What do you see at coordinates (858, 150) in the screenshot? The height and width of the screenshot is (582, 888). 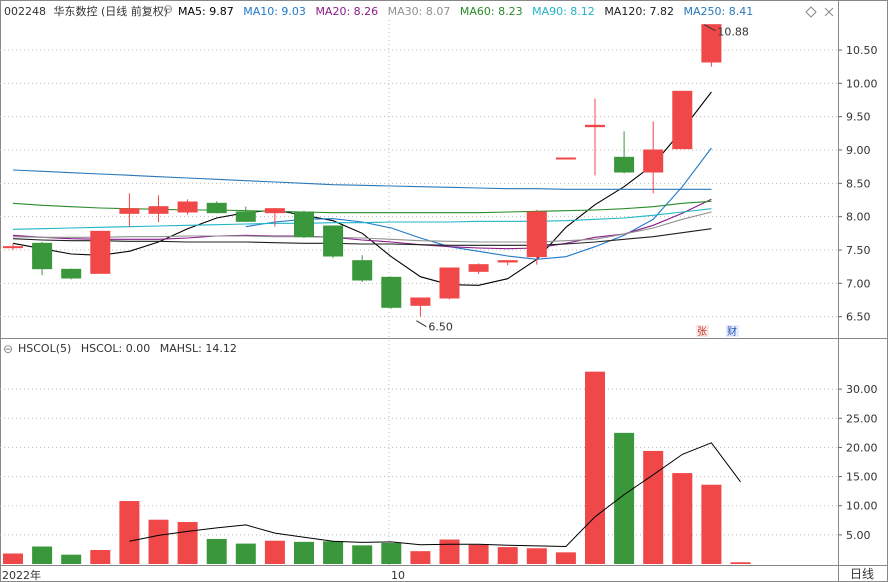 I see `price-tick-label: 9.00` at bounding box center [858, 150].